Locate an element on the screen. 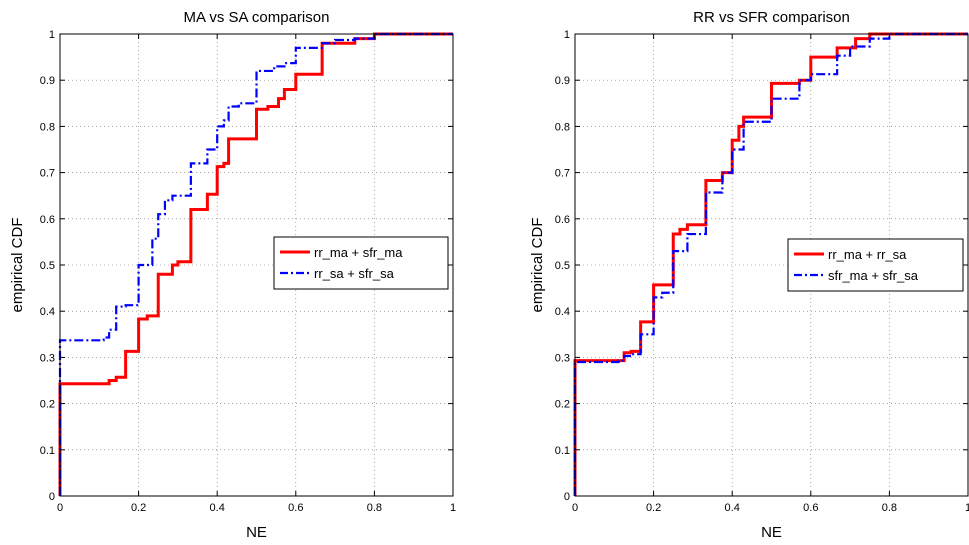 This screenshot has width=969, height=545. legend-entry: rr_ma + rr_sa is located at coordinates (867, 254).